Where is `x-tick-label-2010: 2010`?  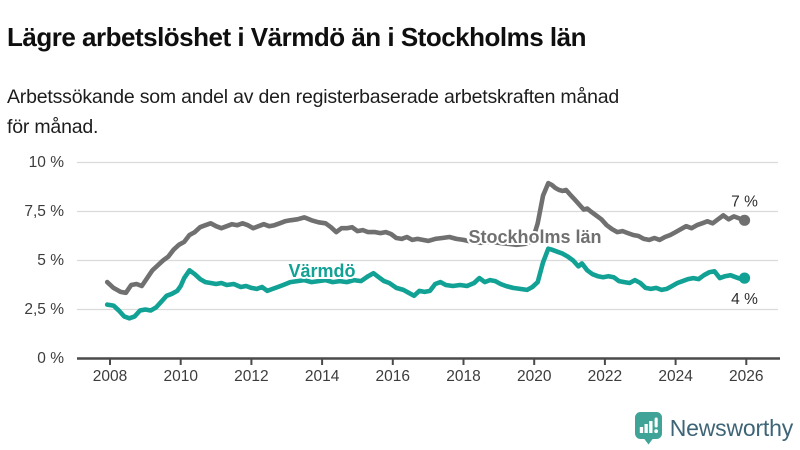
x-tick-label-2010: 2010 is located at coordinates (180, 376).